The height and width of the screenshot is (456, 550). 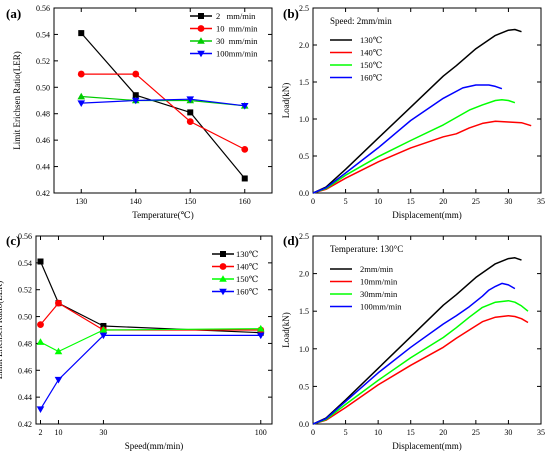 What do you see at coordinates (304, 8) in the screenshot?
I see `y-tick-label: 2.5` at bounding box center [304, 8].